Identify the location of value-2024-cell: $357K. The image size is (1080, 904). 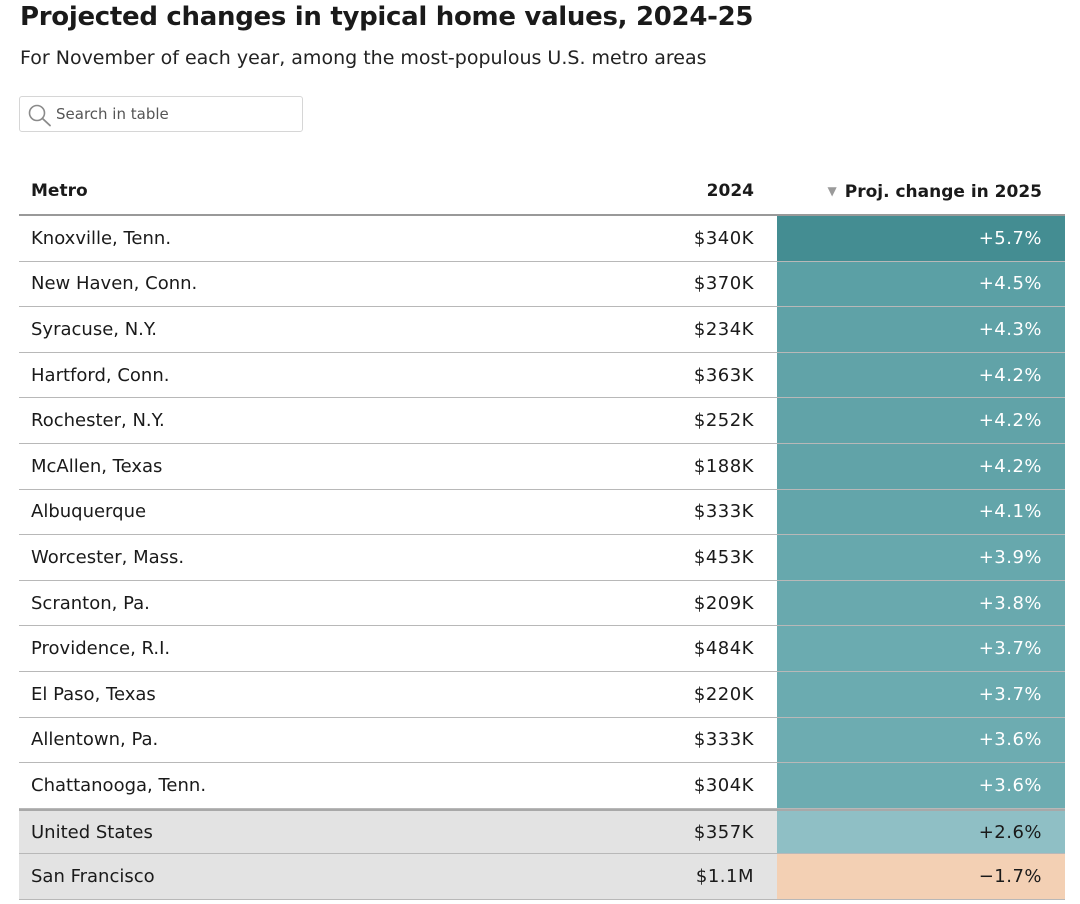
(723, 832).